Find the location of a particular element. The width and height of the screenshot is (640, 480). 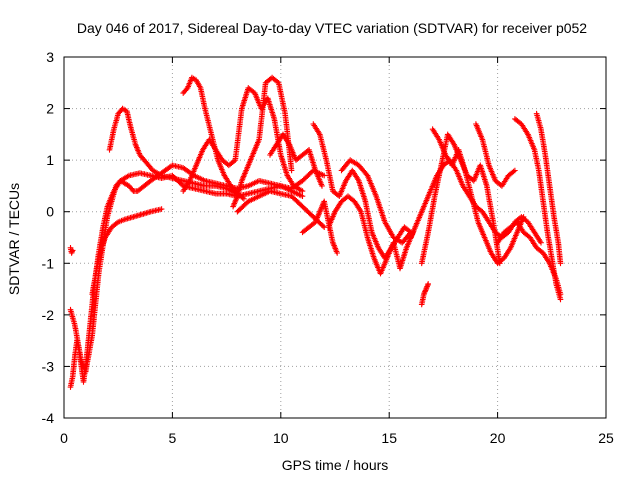

x-tick-label: 15 is located at coordinates (389, 438).